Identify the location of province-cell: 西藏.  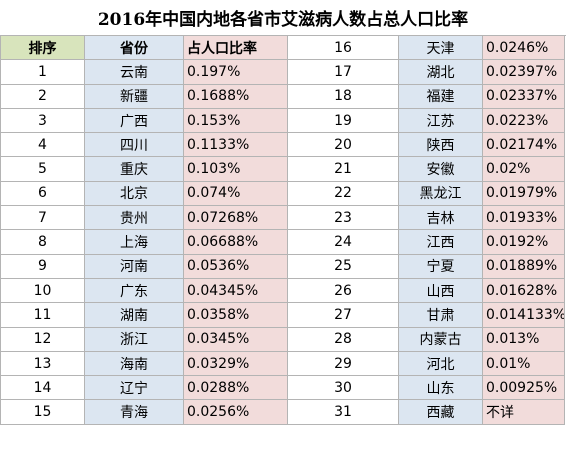
(440, 412).